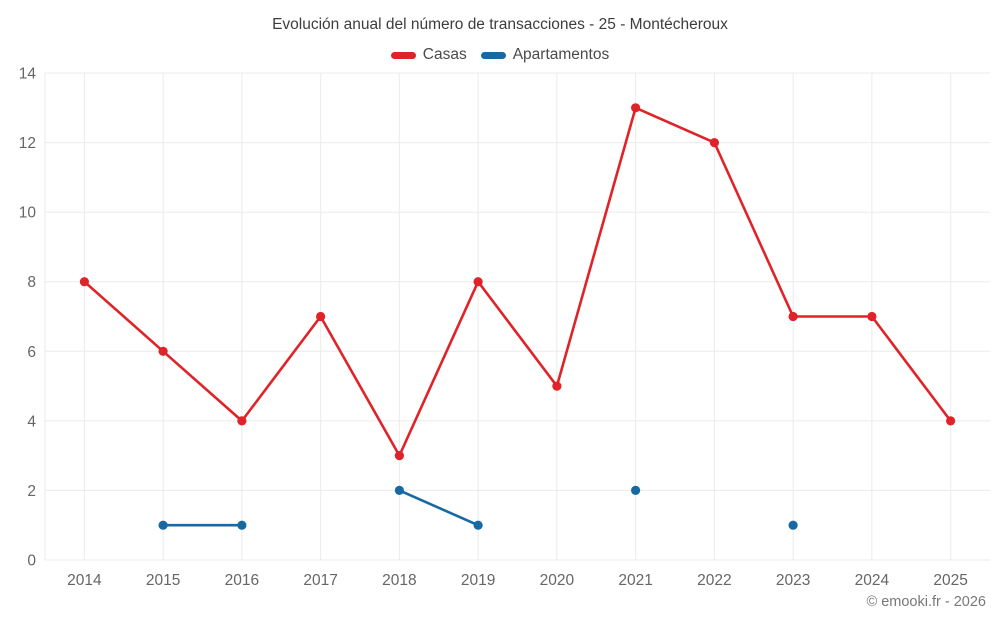 The width and height of the screenshot is (1000, 625). What do you see at coordinates (399, 580) in the screenshot?
I see `x-axis-tick-label: 2018` at bounding box center [399, 580].